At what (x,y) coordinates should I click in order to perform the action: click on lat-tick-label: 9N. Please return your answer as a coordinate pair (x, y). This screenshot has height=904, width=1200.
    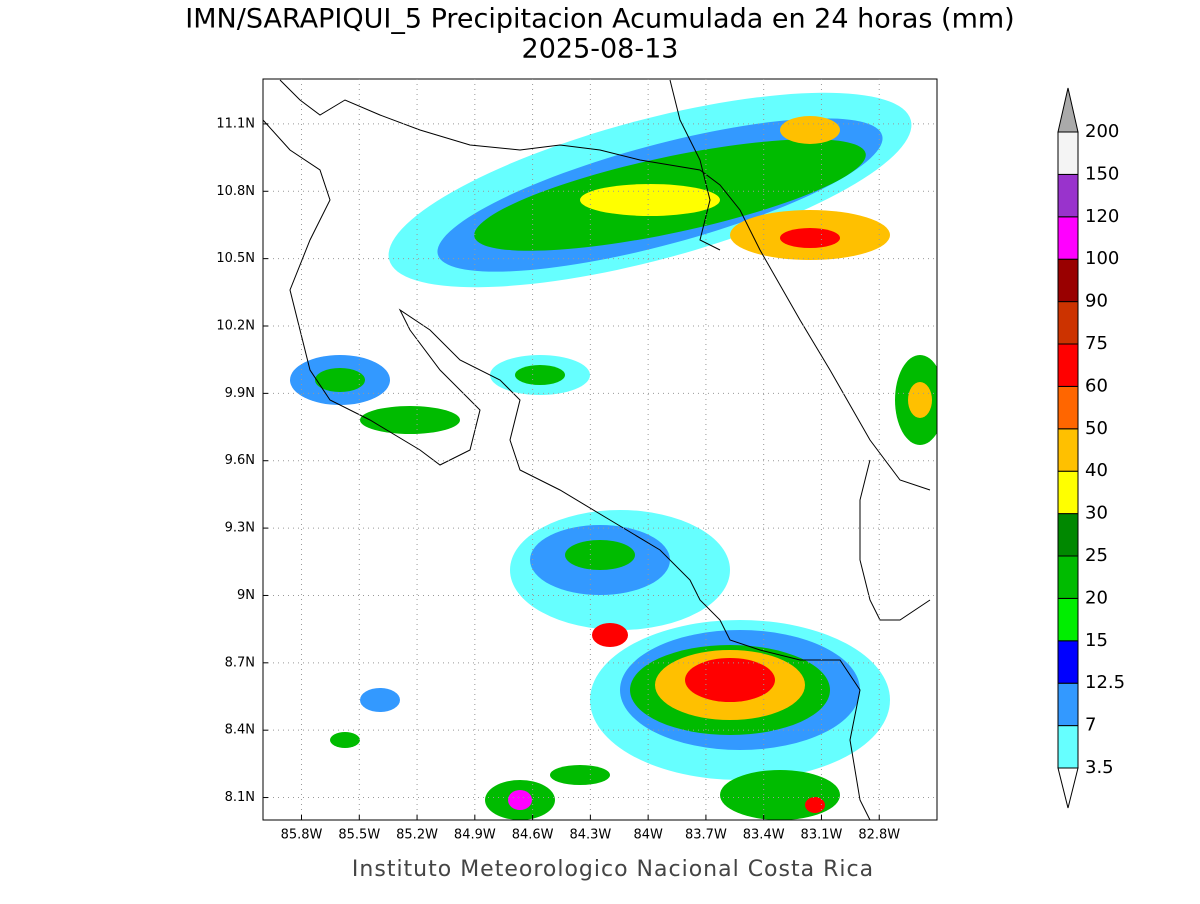
    Looking at the image, I should click on (246, 595).